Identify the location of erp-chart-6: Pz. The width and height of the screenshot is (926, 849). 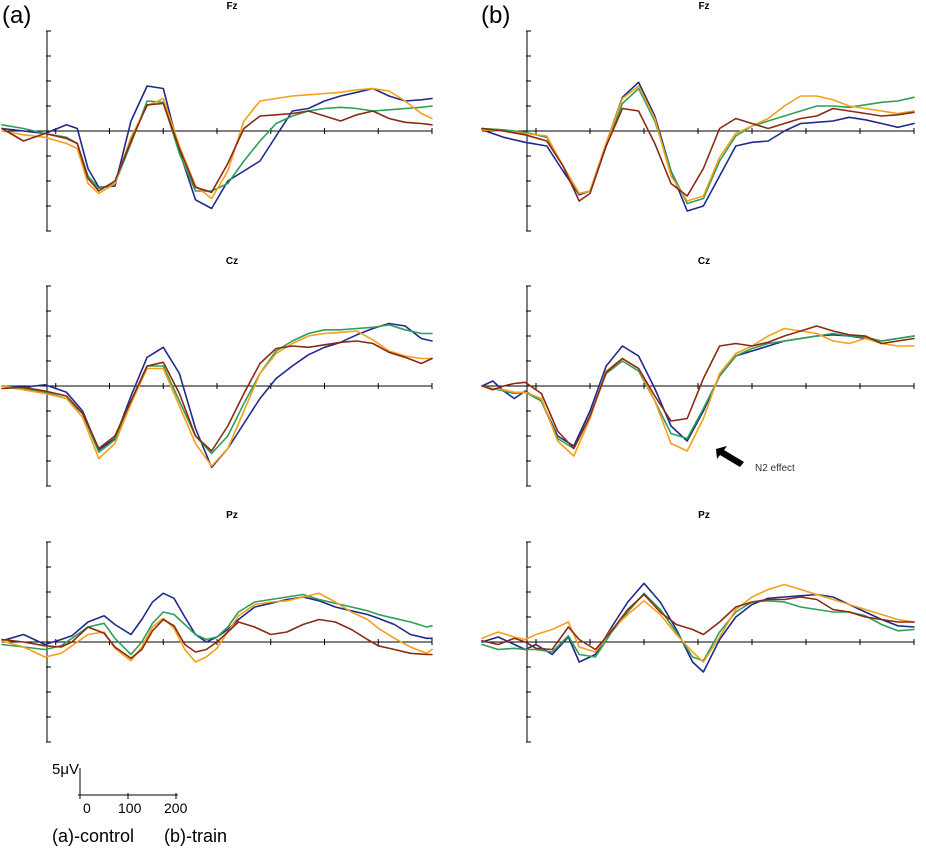
(698, 626).